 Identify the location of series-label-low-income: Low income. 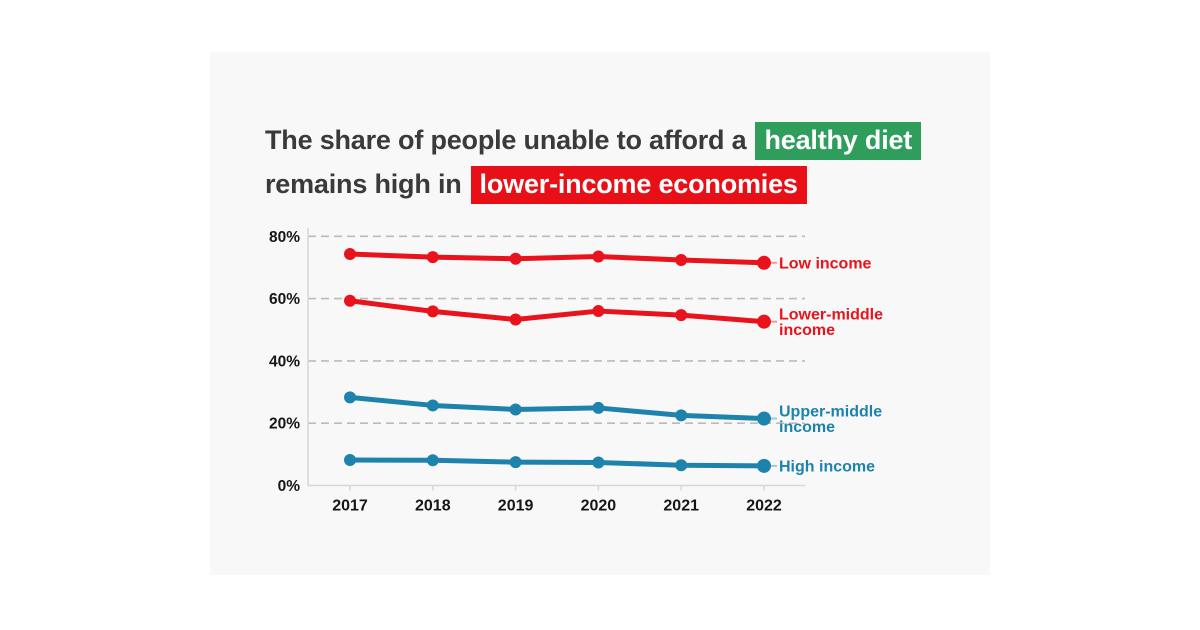
(825, 263).